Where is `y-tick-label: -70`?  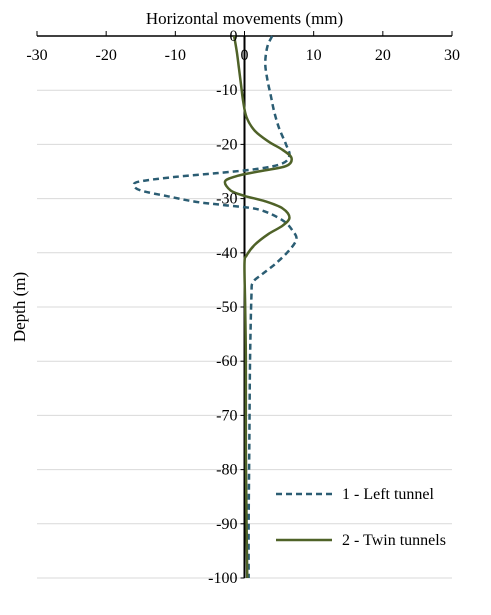
y-tick-label: -70 is located at coordinates (226, 415).